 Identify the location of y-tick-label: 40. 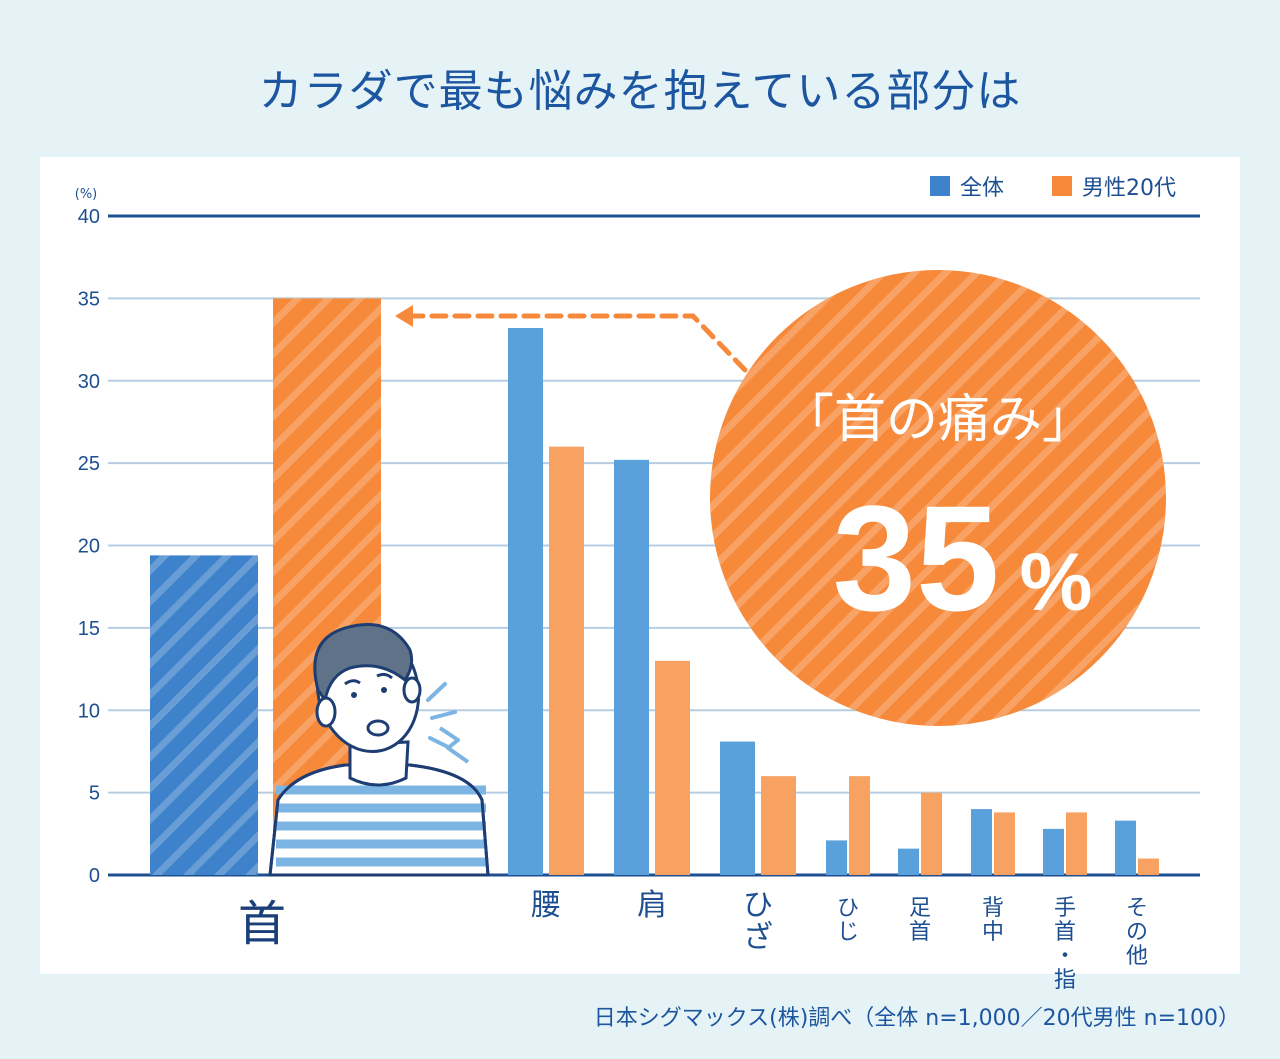
(89, 217).